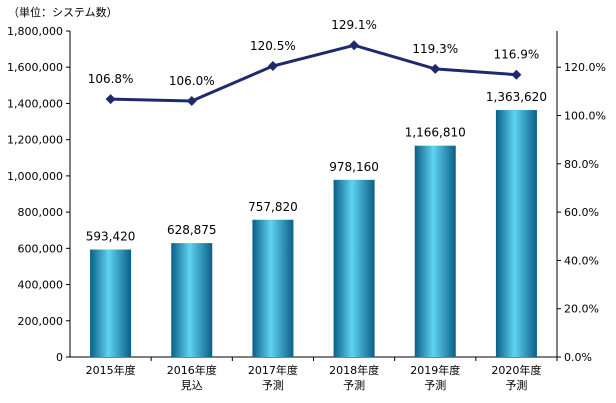  Describe the element at coordinates (585, 67) in the screenshot. I see `right-tick-label: 120.0%` at that location.